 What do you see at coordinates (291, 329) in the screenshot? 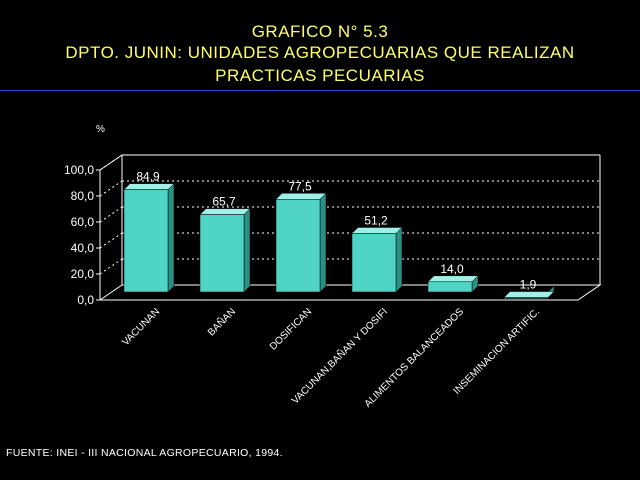
I see `x-category-label: DOSIFICAN` at bounding box center [291, 329].